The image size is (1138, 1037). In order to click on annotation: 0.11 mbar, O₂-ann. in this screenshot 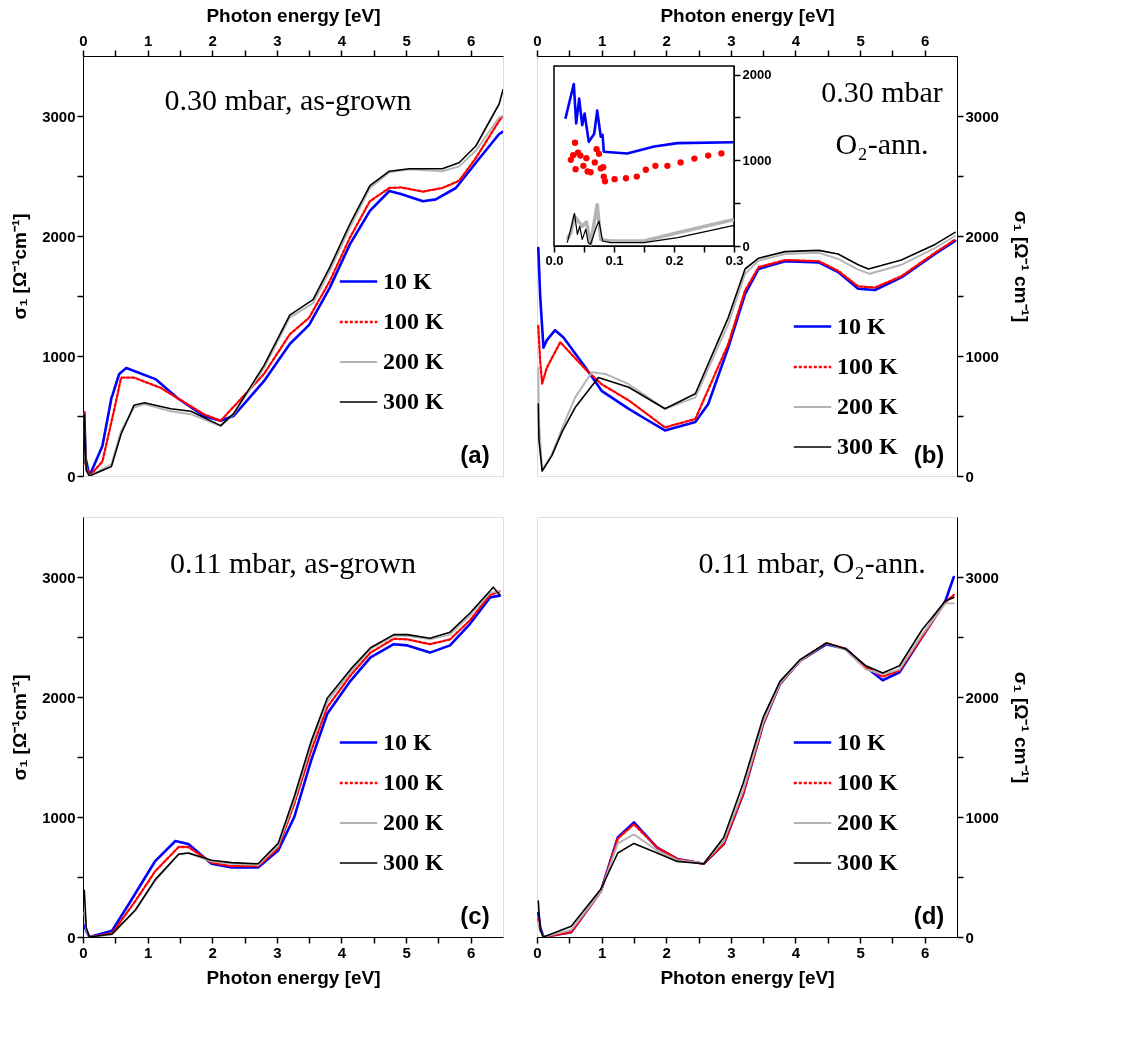, I will do `click(812, 562)`.